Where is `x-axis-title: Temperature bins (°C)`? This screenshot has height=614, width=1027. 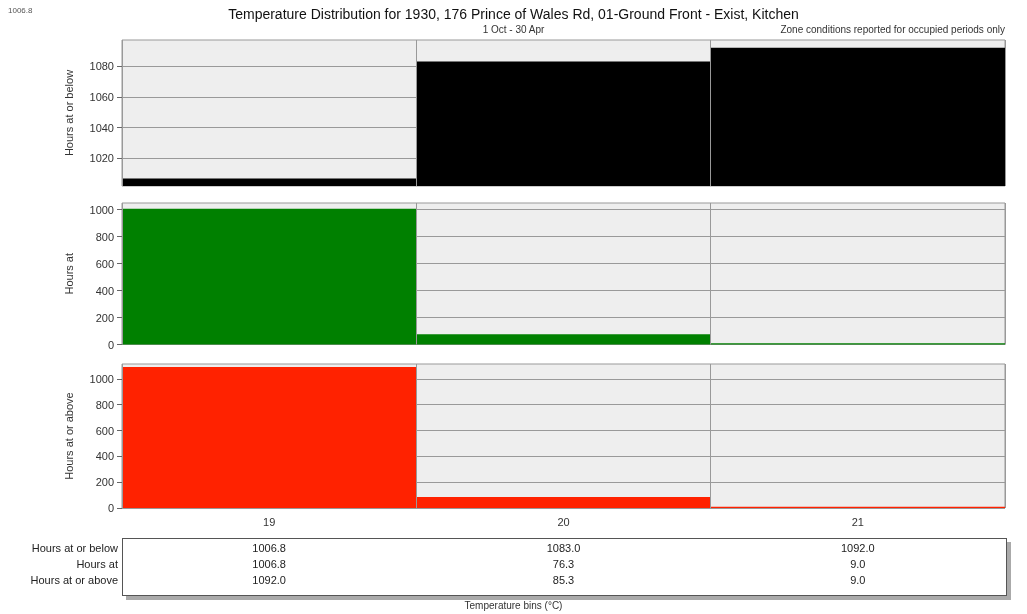 x-axis-title: Temperature bins (°C) is located at coordinates (513, 605).